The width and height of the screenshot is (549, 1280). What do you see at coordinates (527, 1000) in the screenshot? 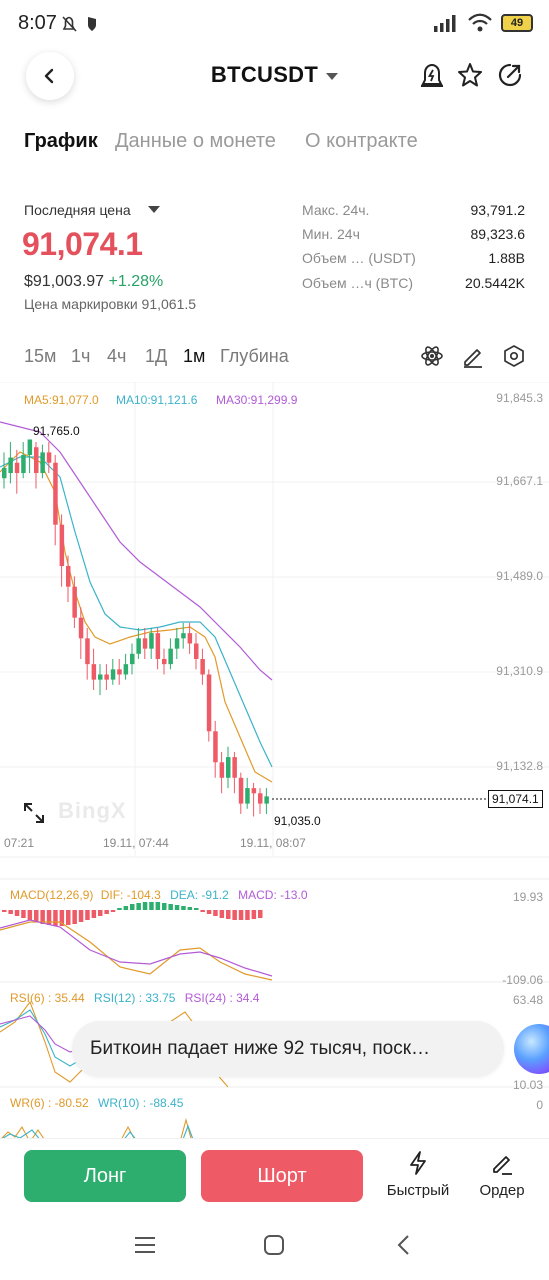
I see `rsi-axis-top: 63.48` at bounding box center [527, 1000].